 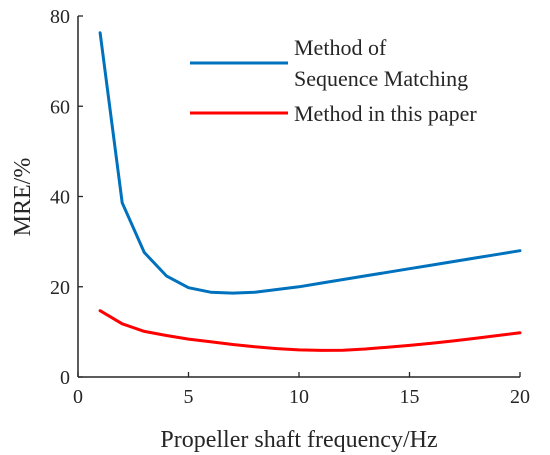 What do you see at coordinates (65, 378) in the screenshot?
I see `y-tick-label: 0` at bounding box center [65, 378].